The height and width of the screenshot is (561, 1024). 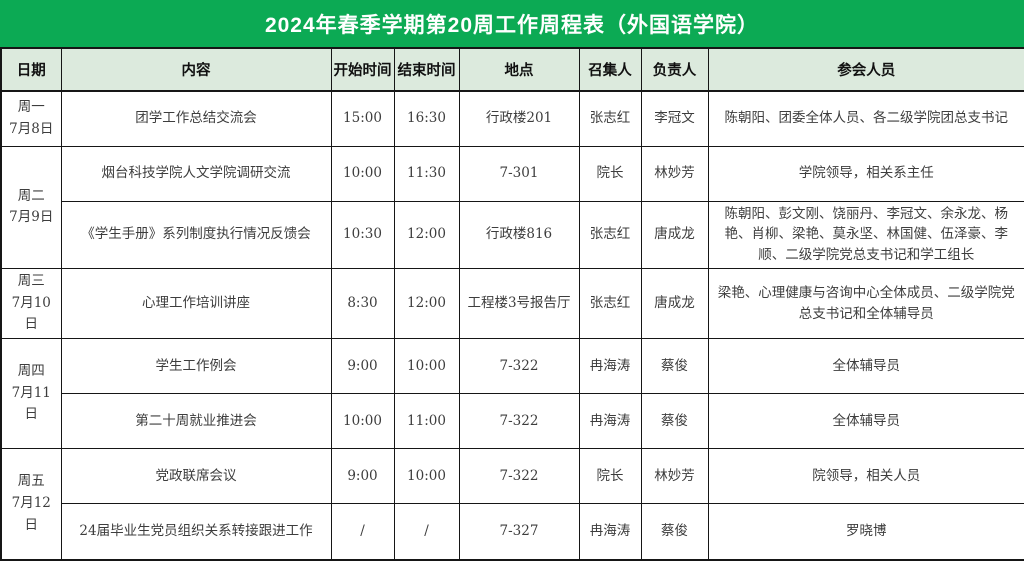 I want to click on col-header-start-time: 开始时间, so click(x=362, y=69).